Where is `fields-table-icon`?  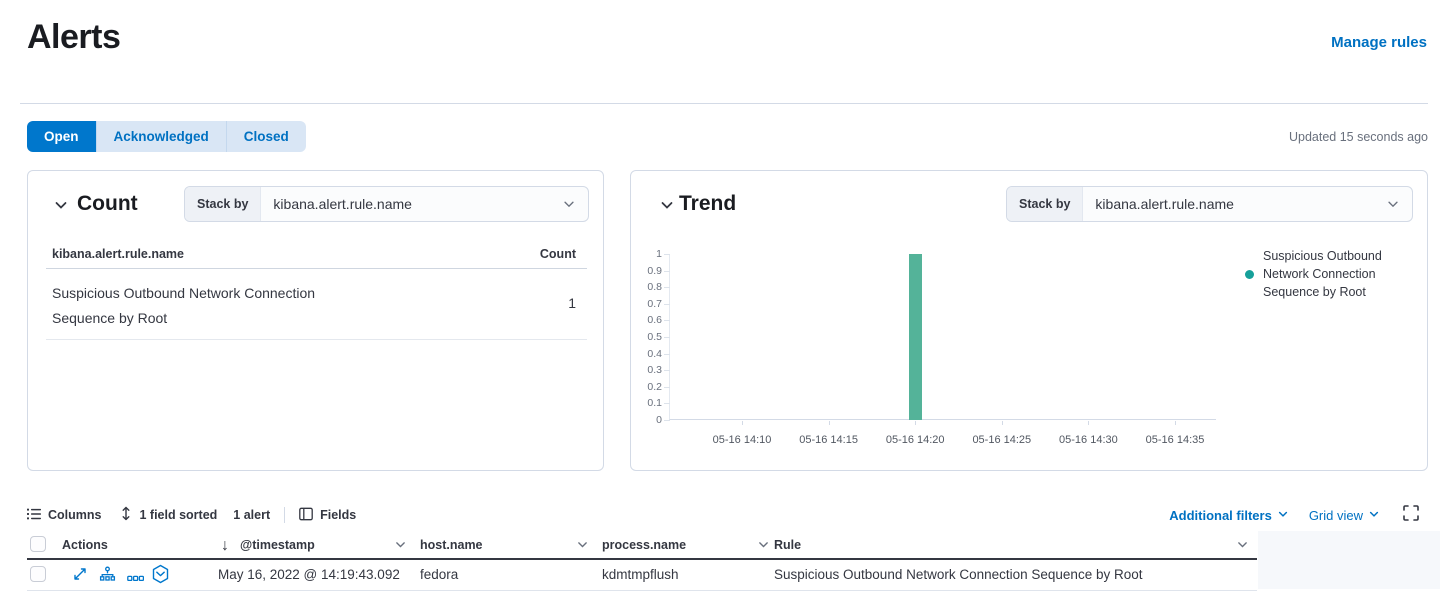
fields-table-icon is located at coordinates (306, 515).